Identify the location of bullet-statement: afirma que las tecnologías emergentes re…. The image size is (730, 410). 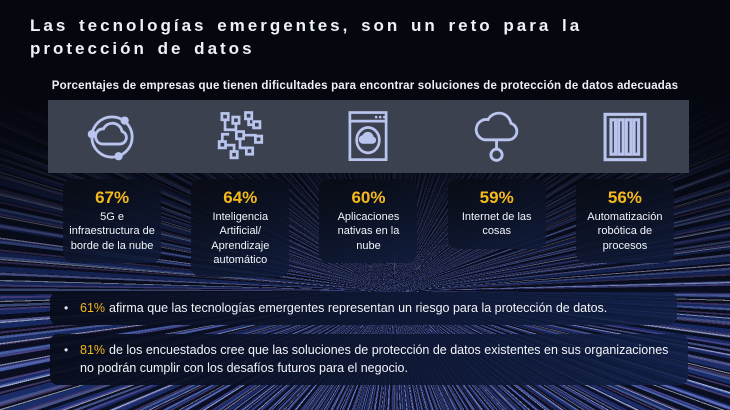
(358, 308).